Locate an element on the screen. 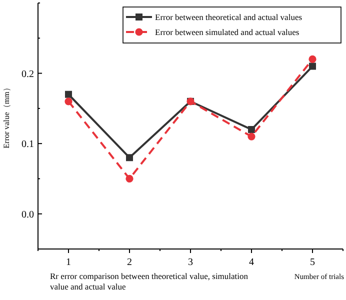 The height and width of the screenshot is (300, 346). x-tick-label: 4 is located at coordinates (251, 262).